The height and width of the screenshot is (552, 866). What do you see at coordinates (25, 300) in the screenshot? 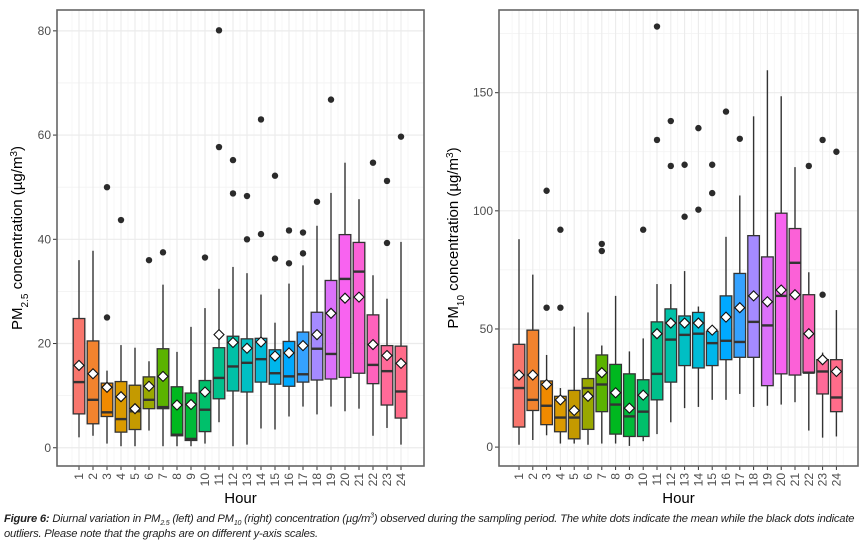
I see `y-axis-title-part: 2.5` at bounding box center [25, 300].